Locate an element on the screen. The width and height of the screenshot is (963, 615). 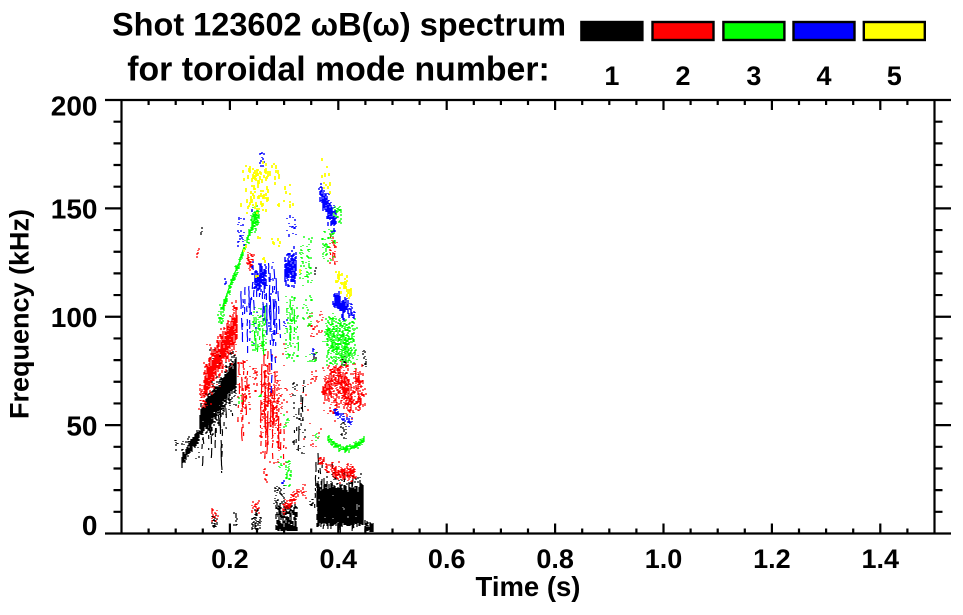
svg-text: 0.4 is located at coordinates (339, 559).